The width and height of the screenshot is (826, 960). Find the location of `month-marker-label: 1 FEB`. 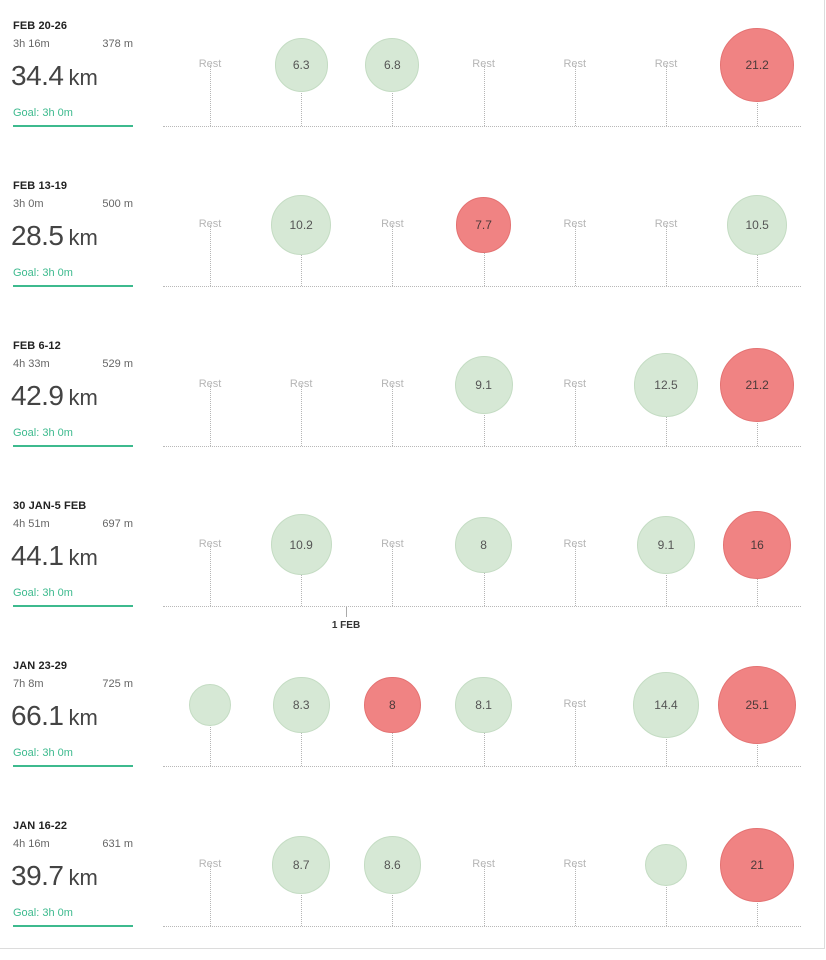

month-marker-label: 1 FEB is located at coordinates (346, 625).